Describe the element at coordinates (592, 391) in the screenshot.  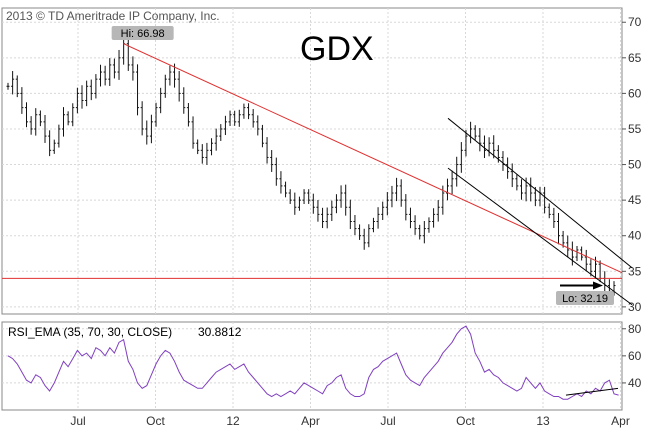
I see `rsi-divergence-line` at that location.